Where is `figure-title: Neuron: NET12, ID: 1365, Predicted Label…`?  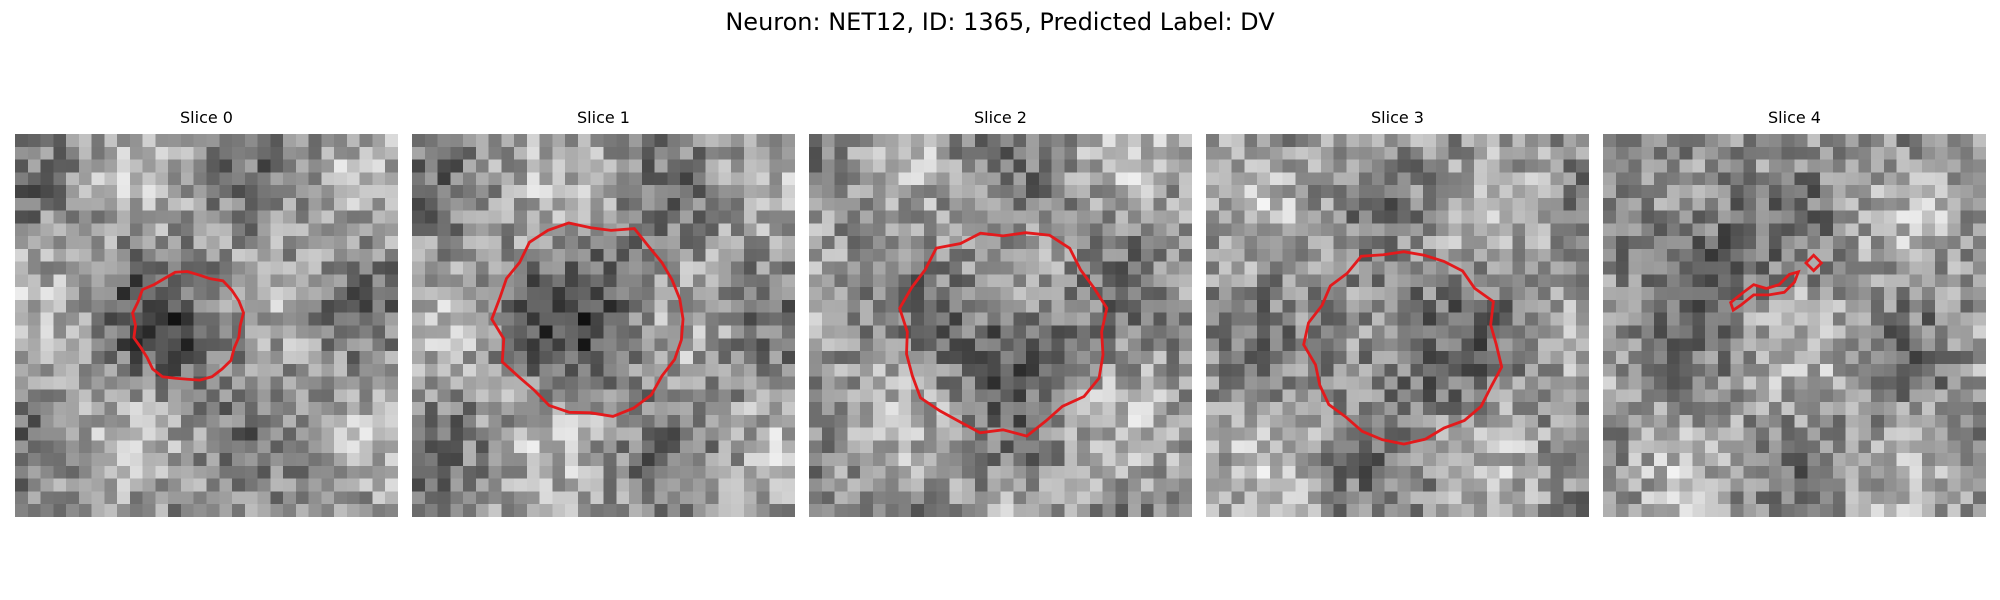 figure-title: Neuron: NET12, ID: 1365, Predicted Label… is located at coordinates (1000, 22).